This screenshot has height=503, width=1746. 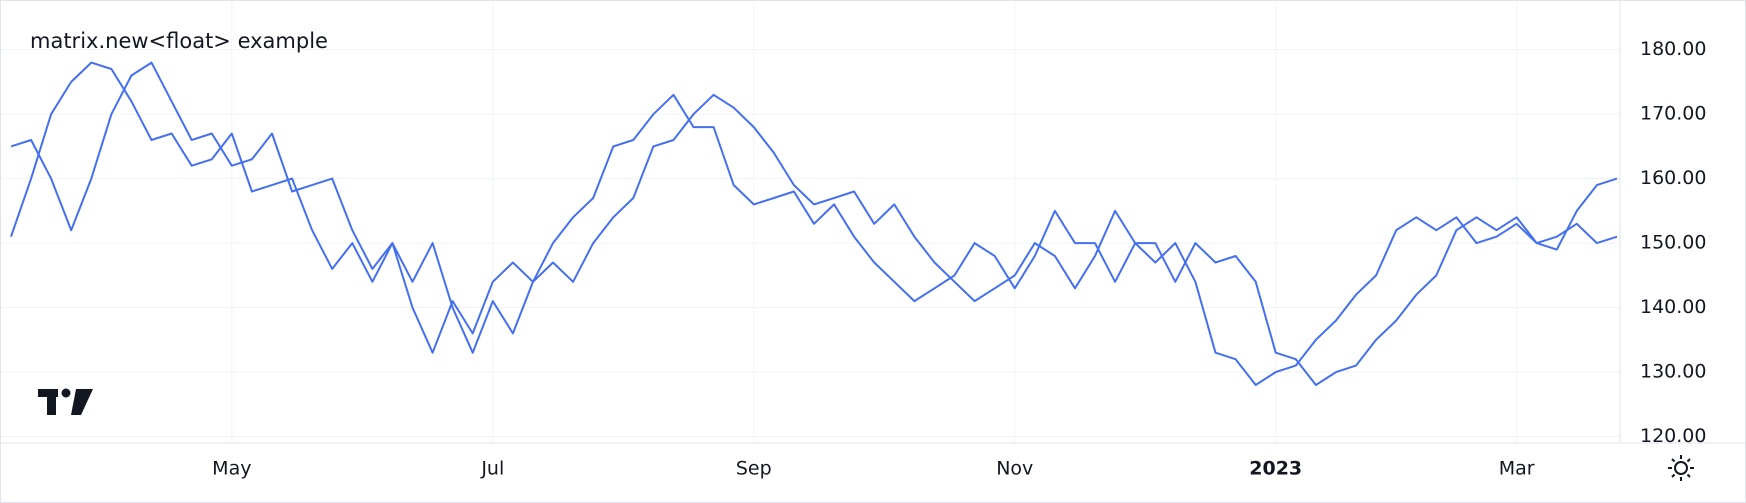 I want to click on chart-title: matrix.new<float> example, so click(x=179, y=41).